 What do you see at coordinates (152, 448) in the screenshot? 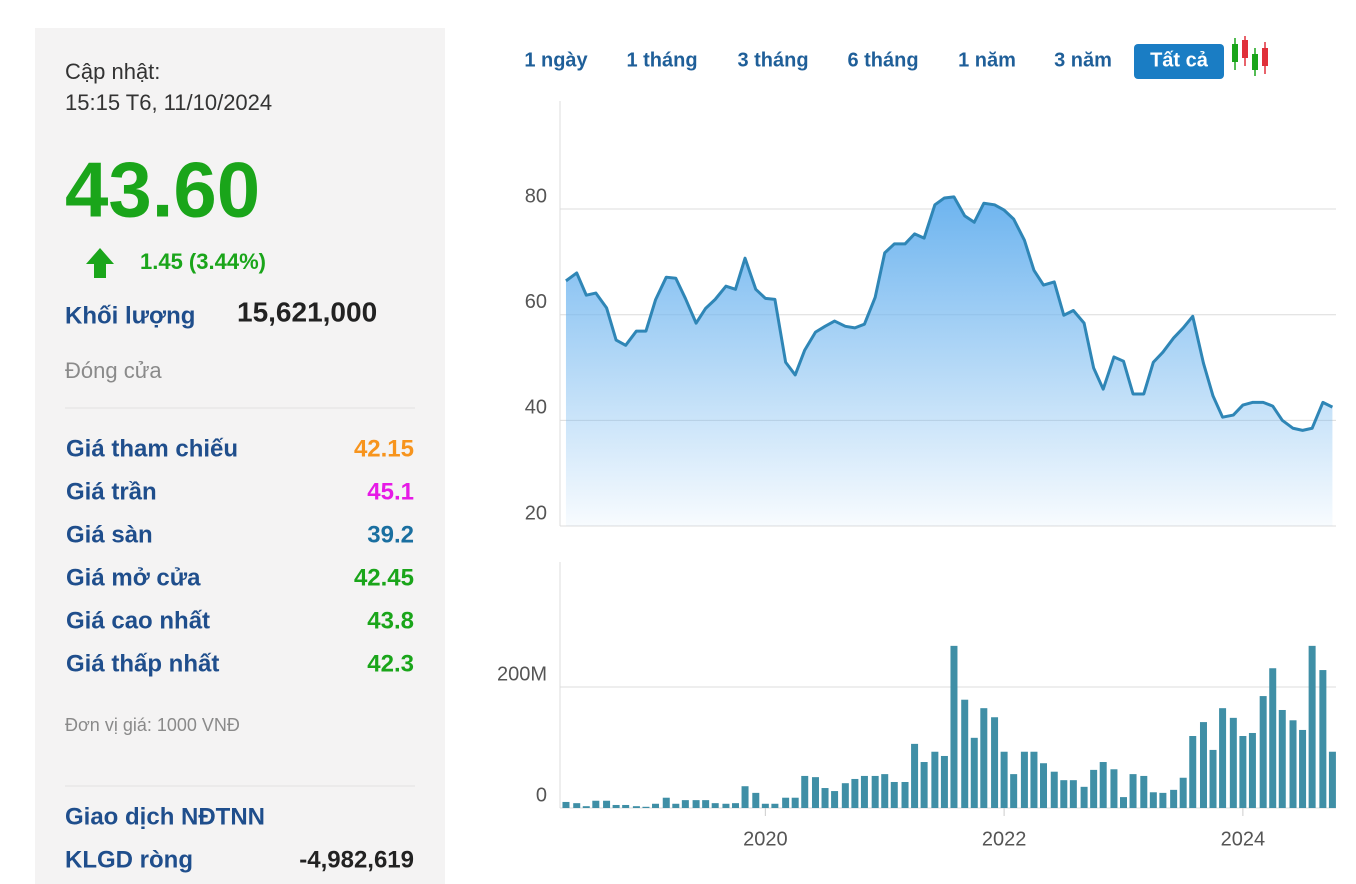
I see `stat-label: Giá tham chiếu` at bounding box center [152, 448].